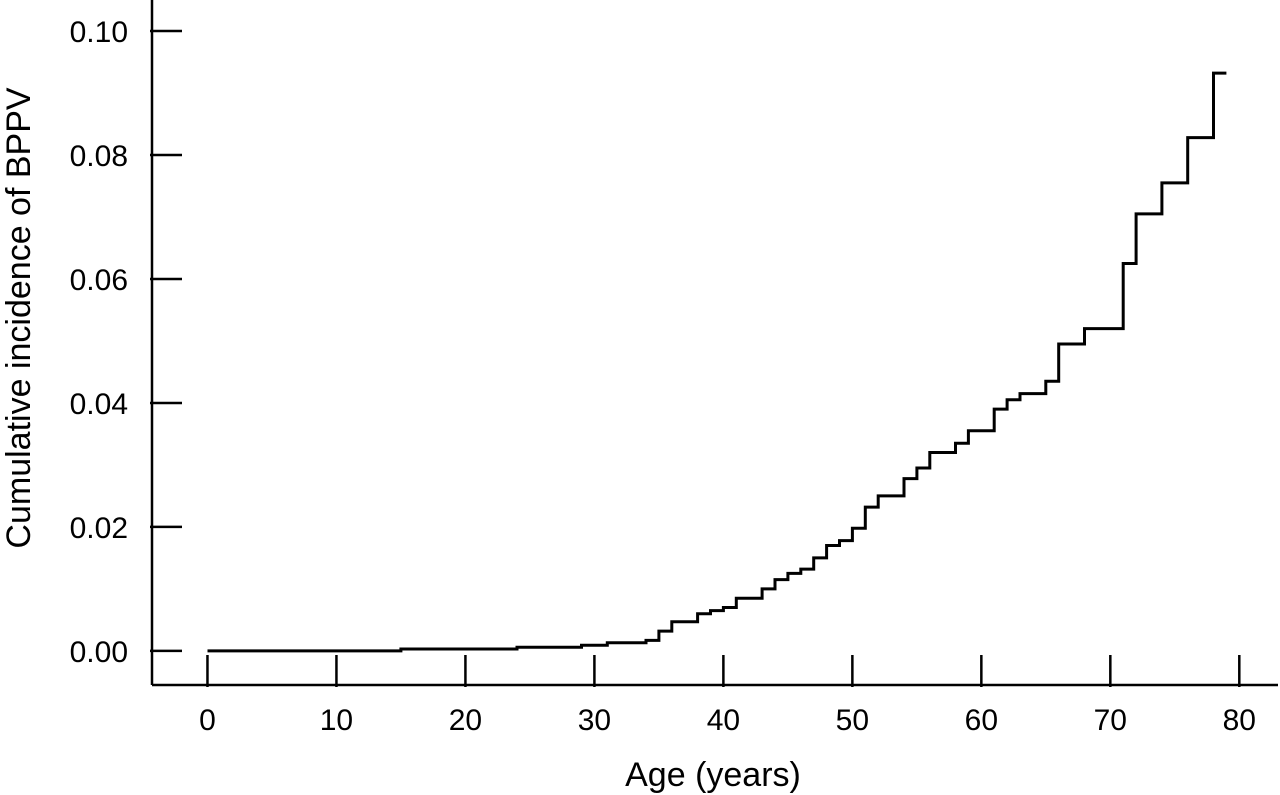  What do you see at coordinates (1110, 720) in the screenshot?
I see `x-tick-label: 70` at bounding box center [1110, 720].